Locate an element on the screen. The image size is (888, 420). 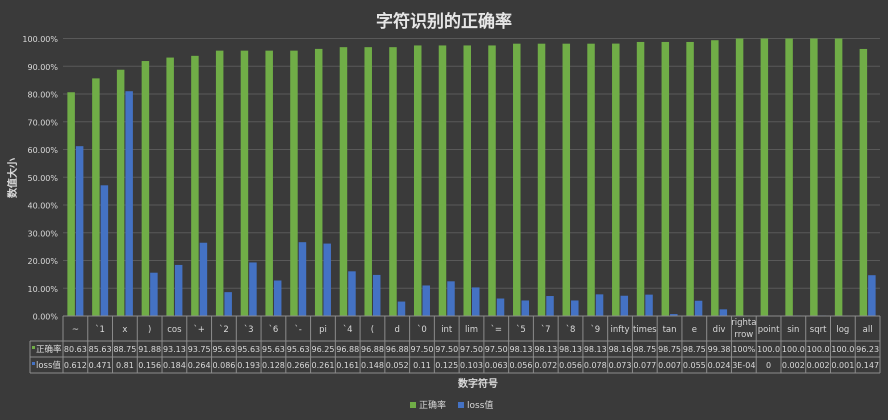
data-label: 0.052 is located at coordinates (397, 365).